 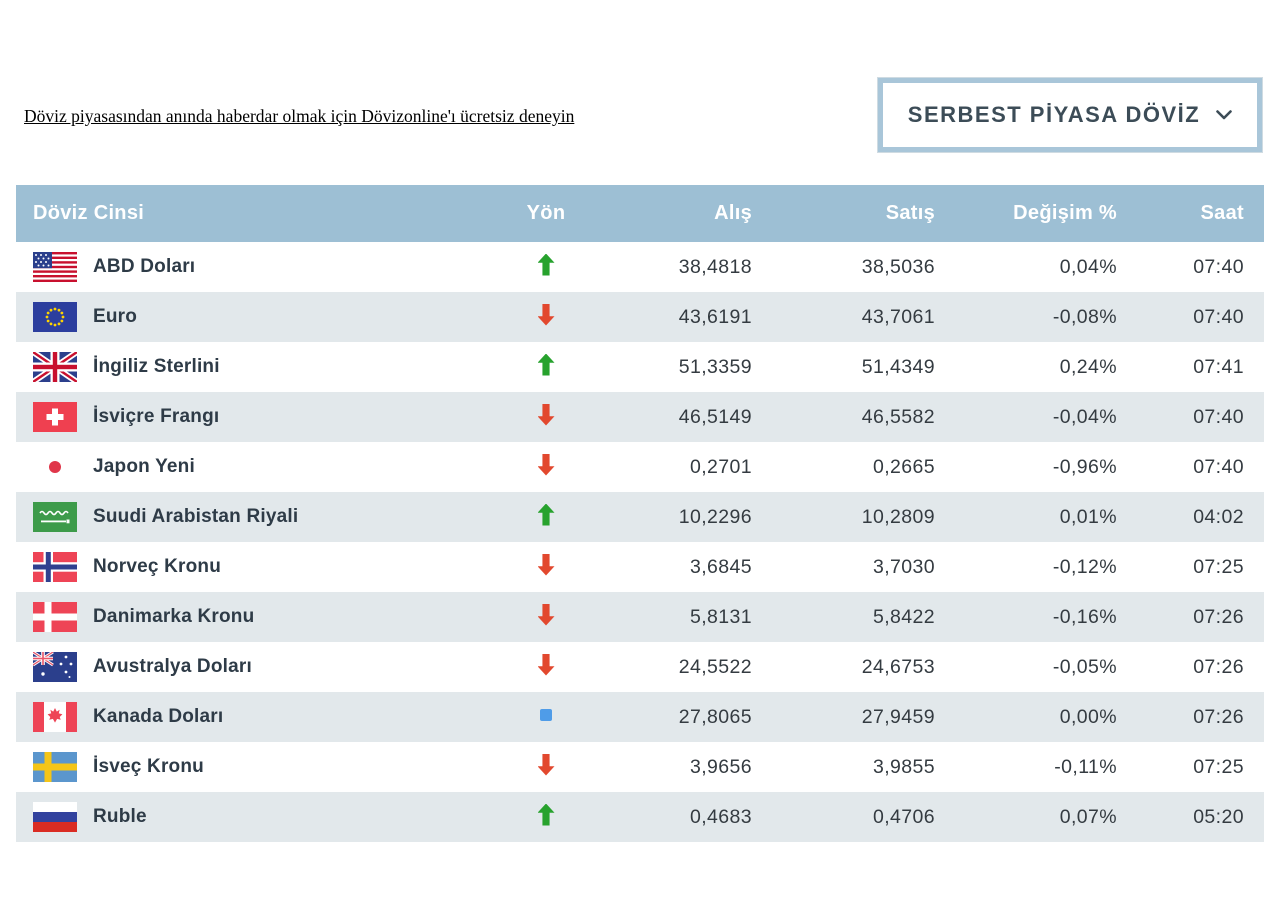 What do you see at coordinates (640, 417) in the screenshot?
I see `table-row: İsviçre Frangı 46,5149 46,5582 -0,04% 07:40` at bounding box center [640, 417].